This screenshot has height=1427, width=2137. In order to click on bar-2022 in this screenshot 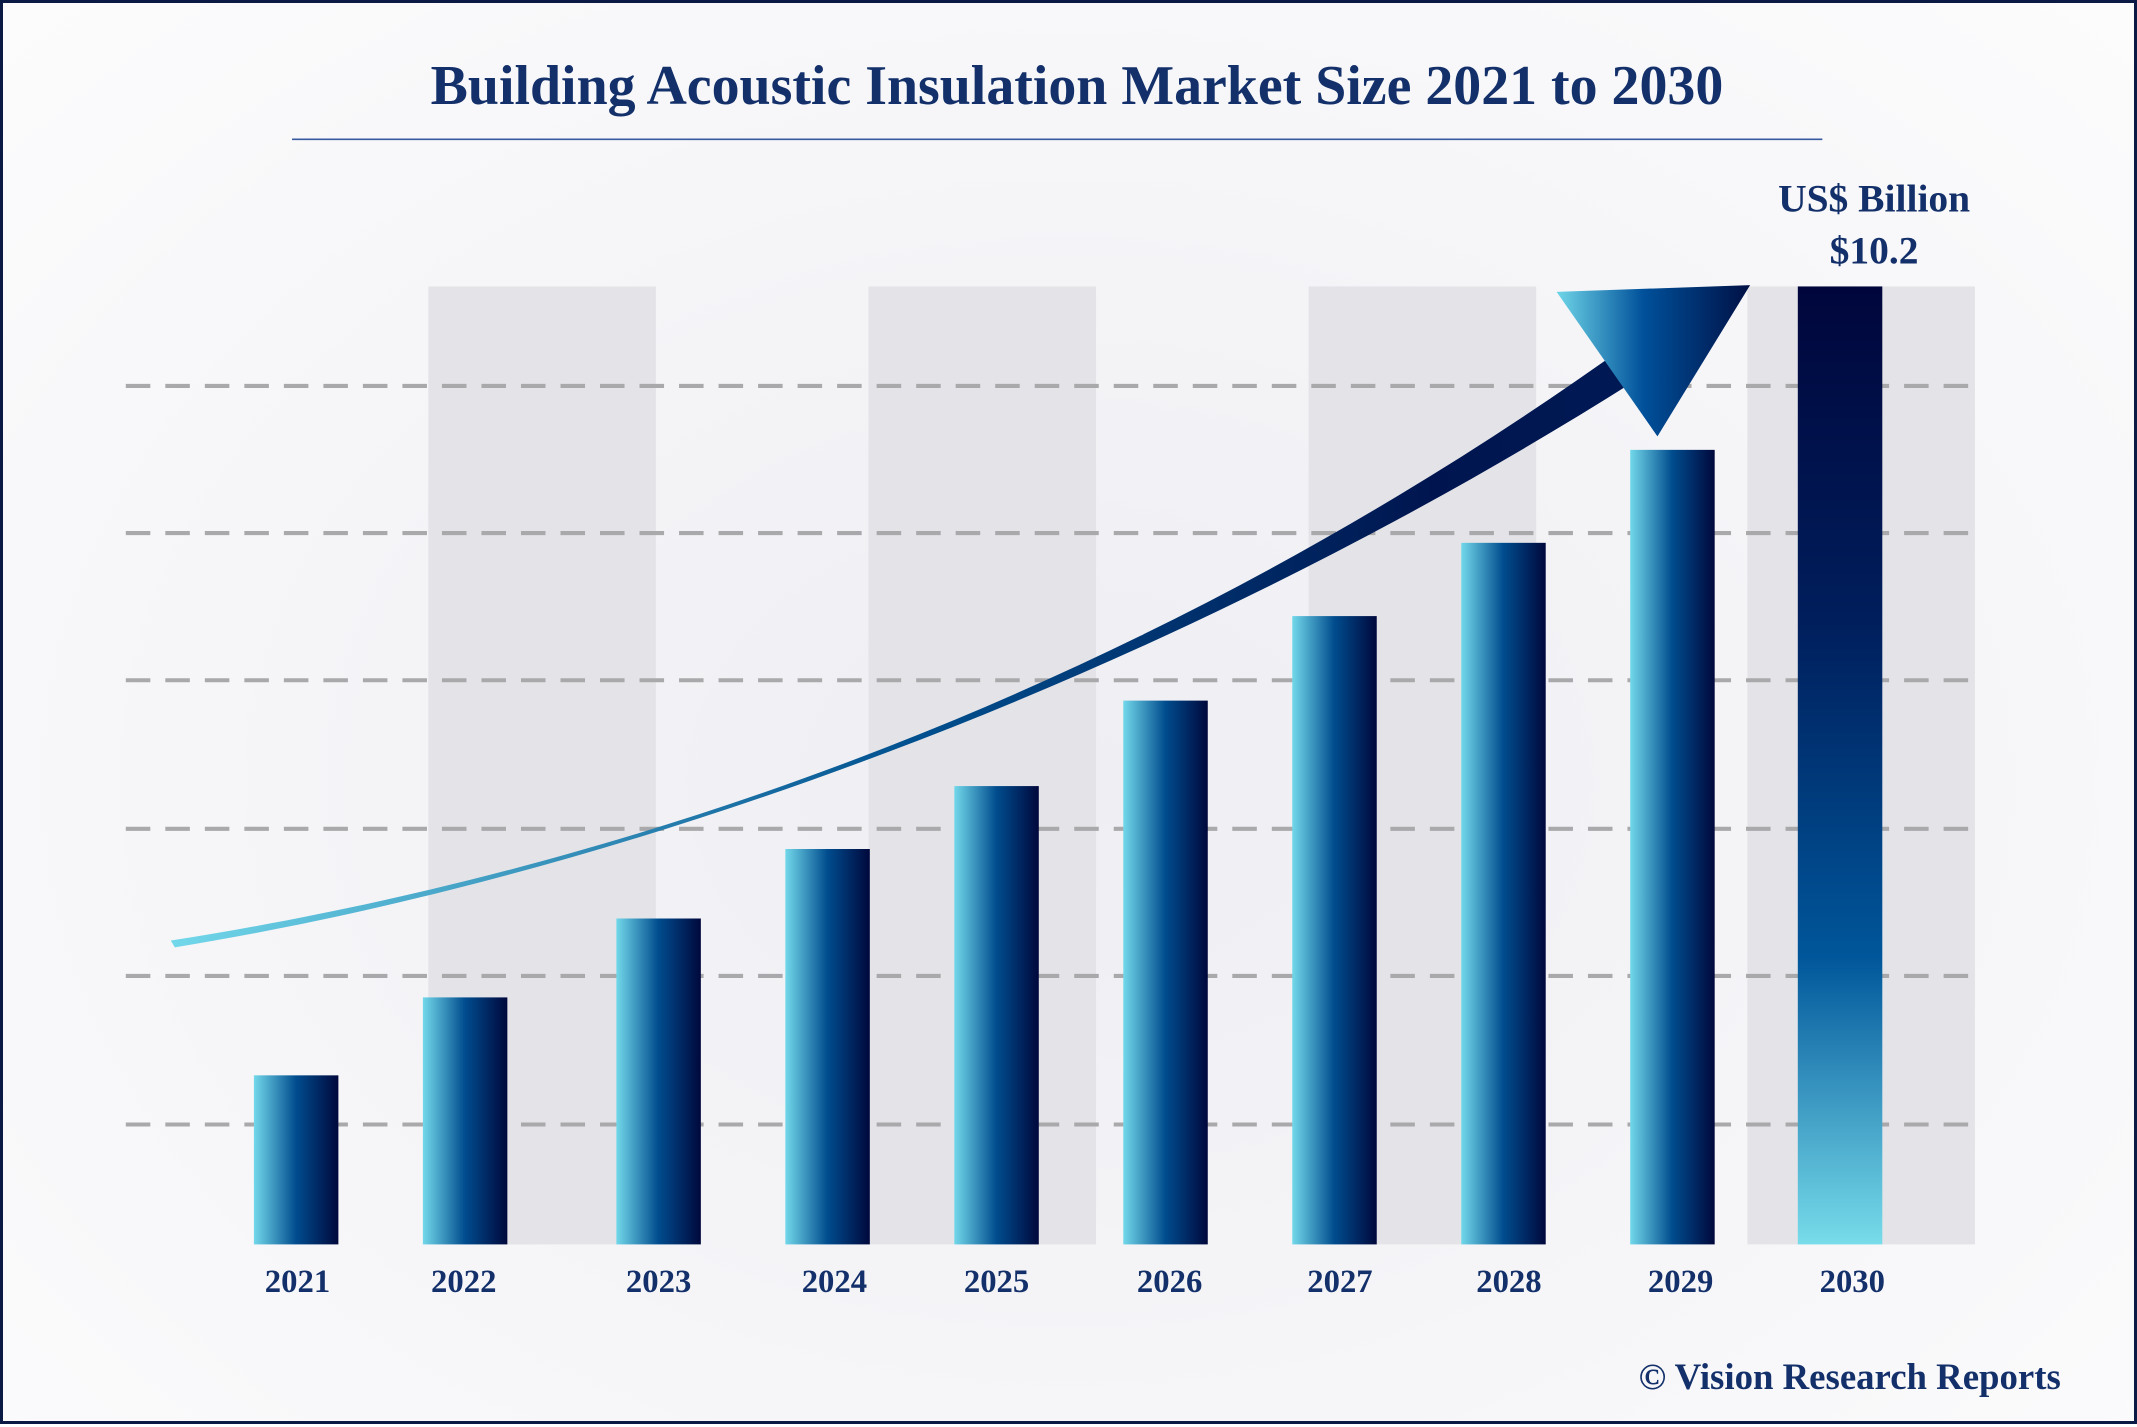, I will do `click(465, 1121)`.